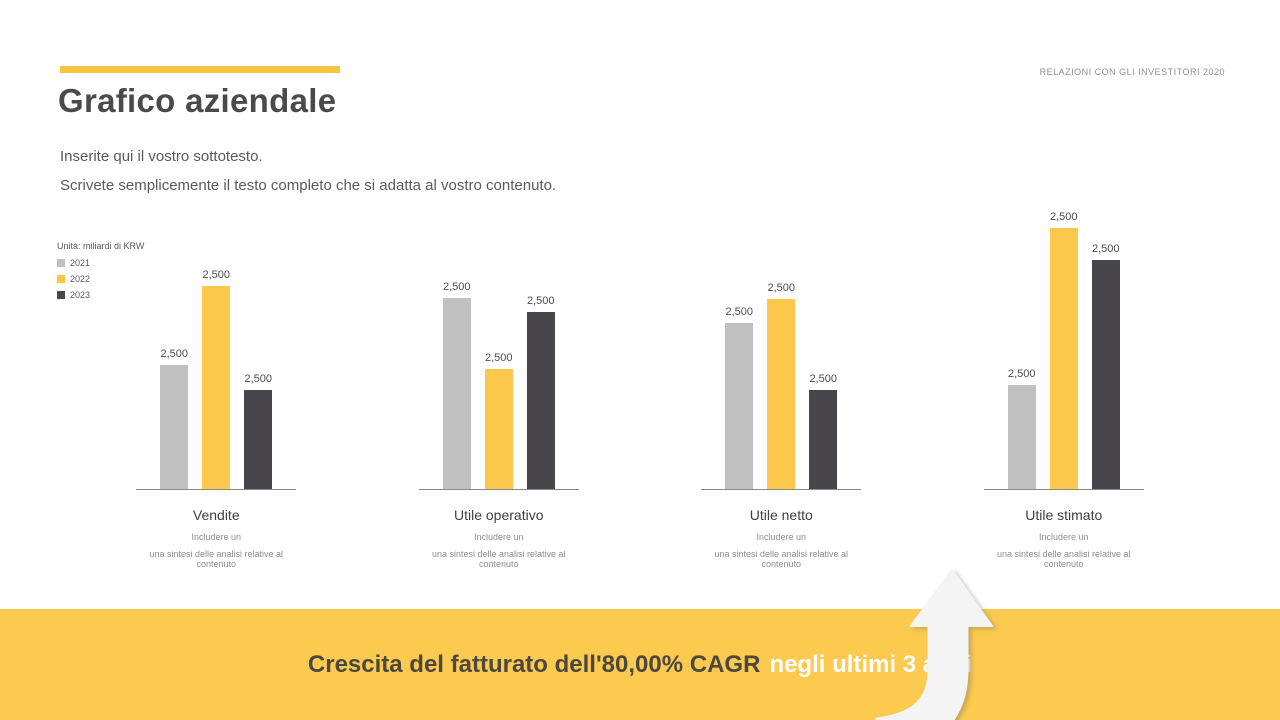 This screenshot has height=720, width=1280. What do you see at coordinates (61, 295) in the screenshot?
I see `legend-swatch-2023-icon` at bounding box center [61, 295].